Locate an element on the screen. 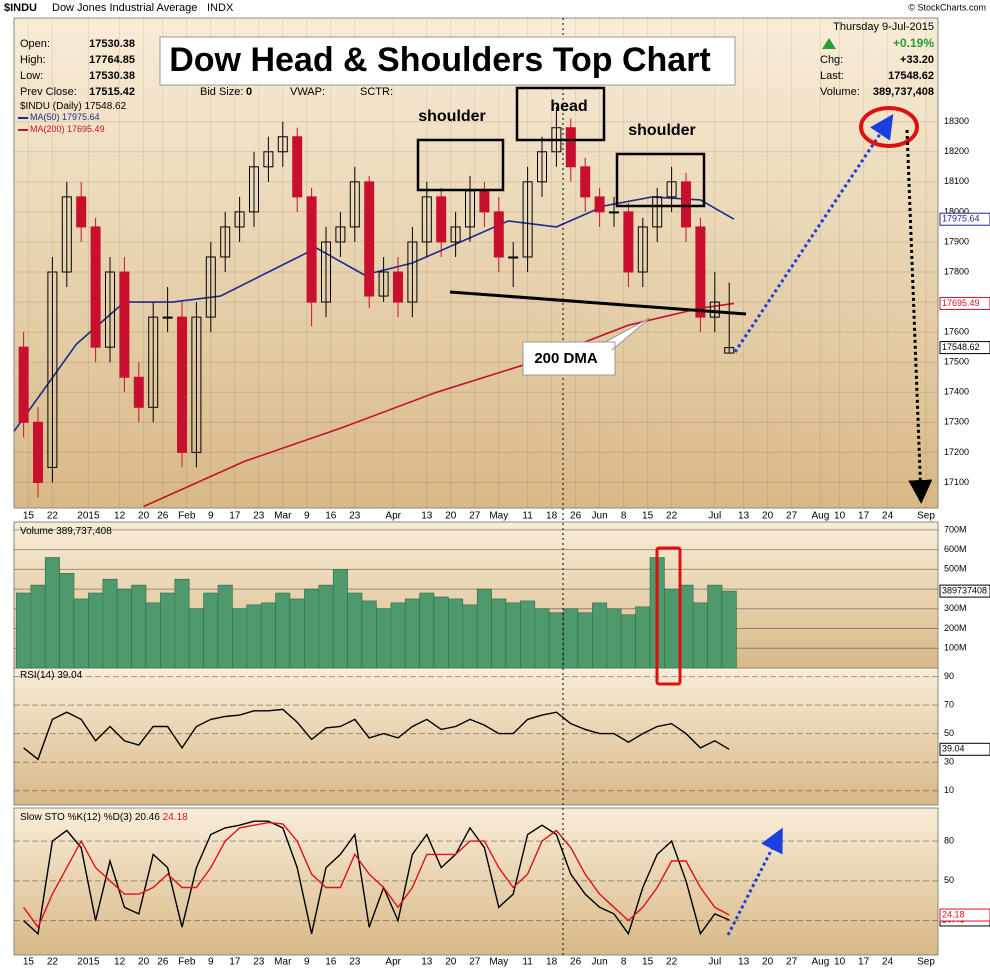 The height and width of the screenshot is (970, 990). panel-value: 39.04 is located at coordinates (69, 675).